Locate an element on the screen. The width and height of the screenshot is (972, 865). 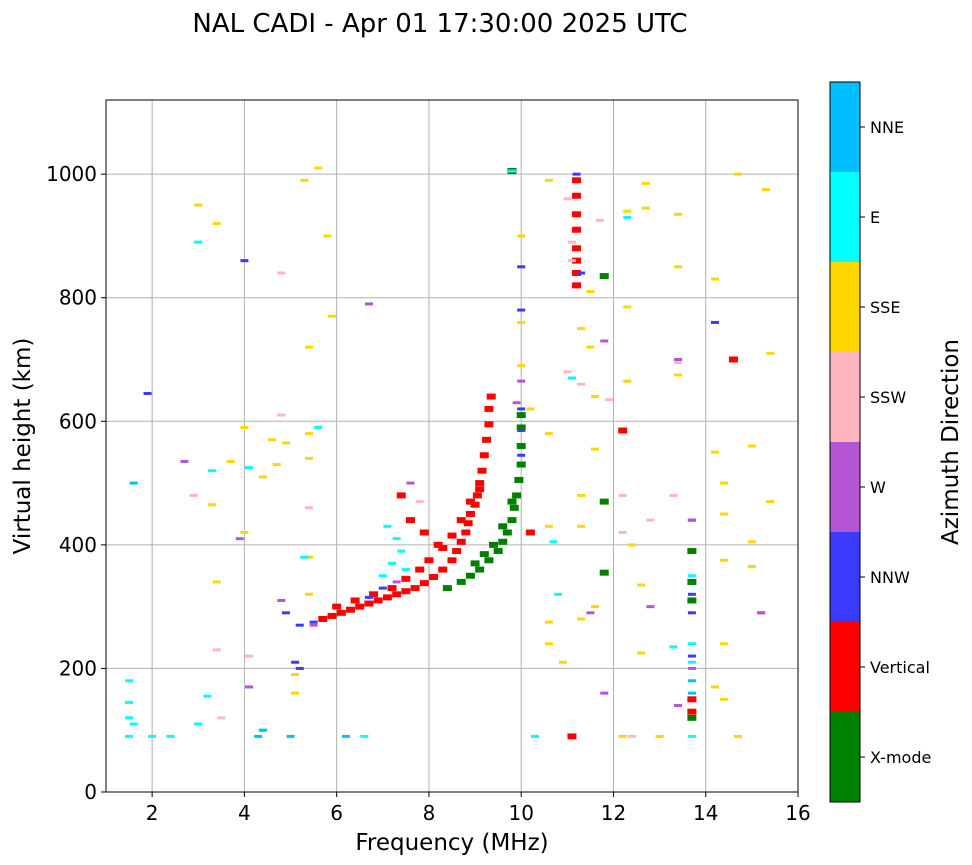
x-axis-ticks: 2 4 6 8 10 12 14 16 is located at coordinates (478, 808).